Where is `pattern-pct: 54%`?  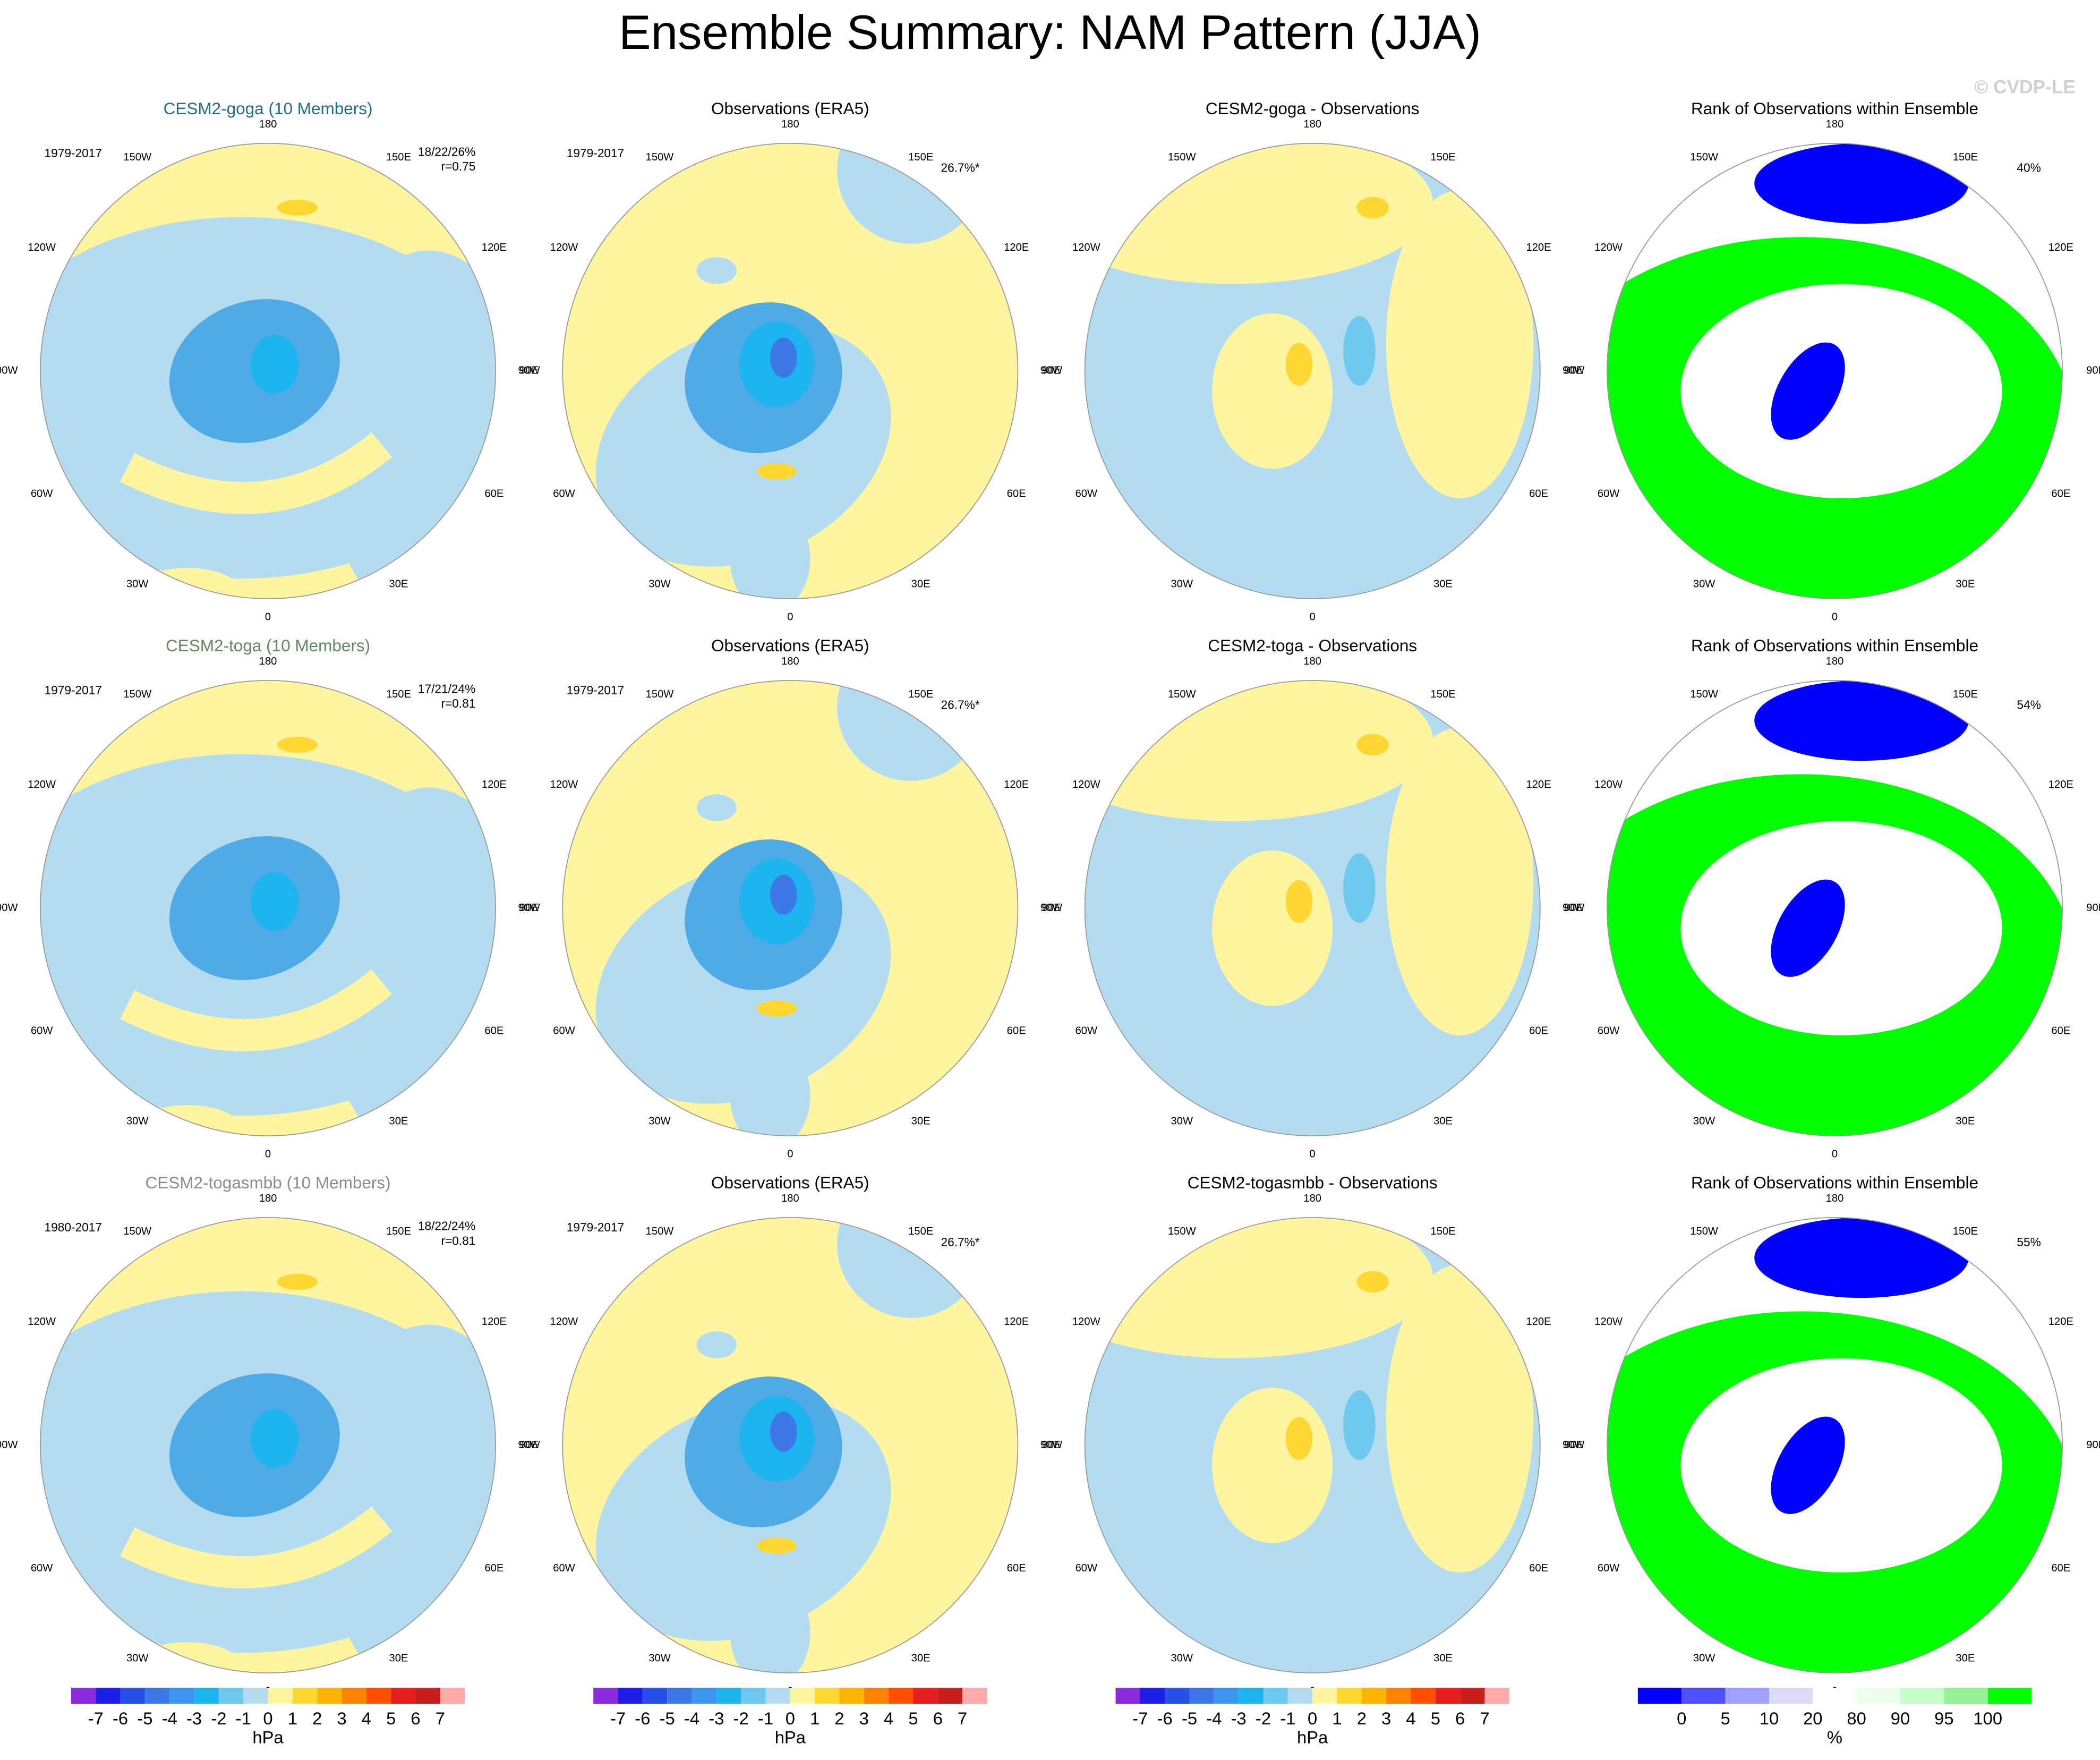
pattern-pct: 54% is located at coordinates (2029, 705).